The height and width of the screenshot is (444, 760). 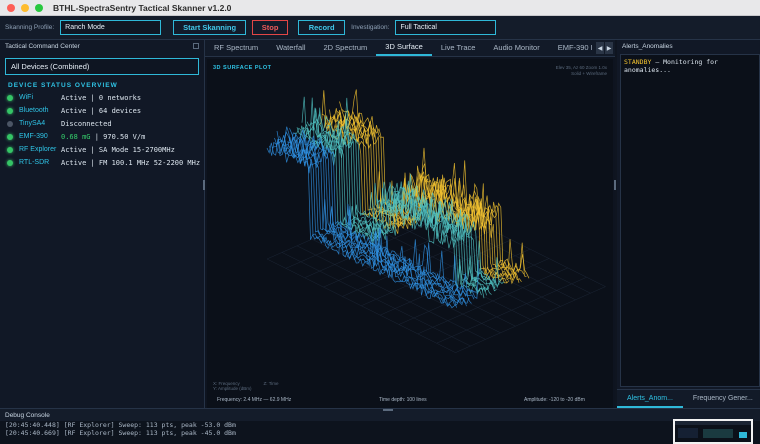 What do you see at coordinates (210, 27) in the screenshot?
I see `start-skanning-button: Start Skanning` at bounding box center [210, 27].